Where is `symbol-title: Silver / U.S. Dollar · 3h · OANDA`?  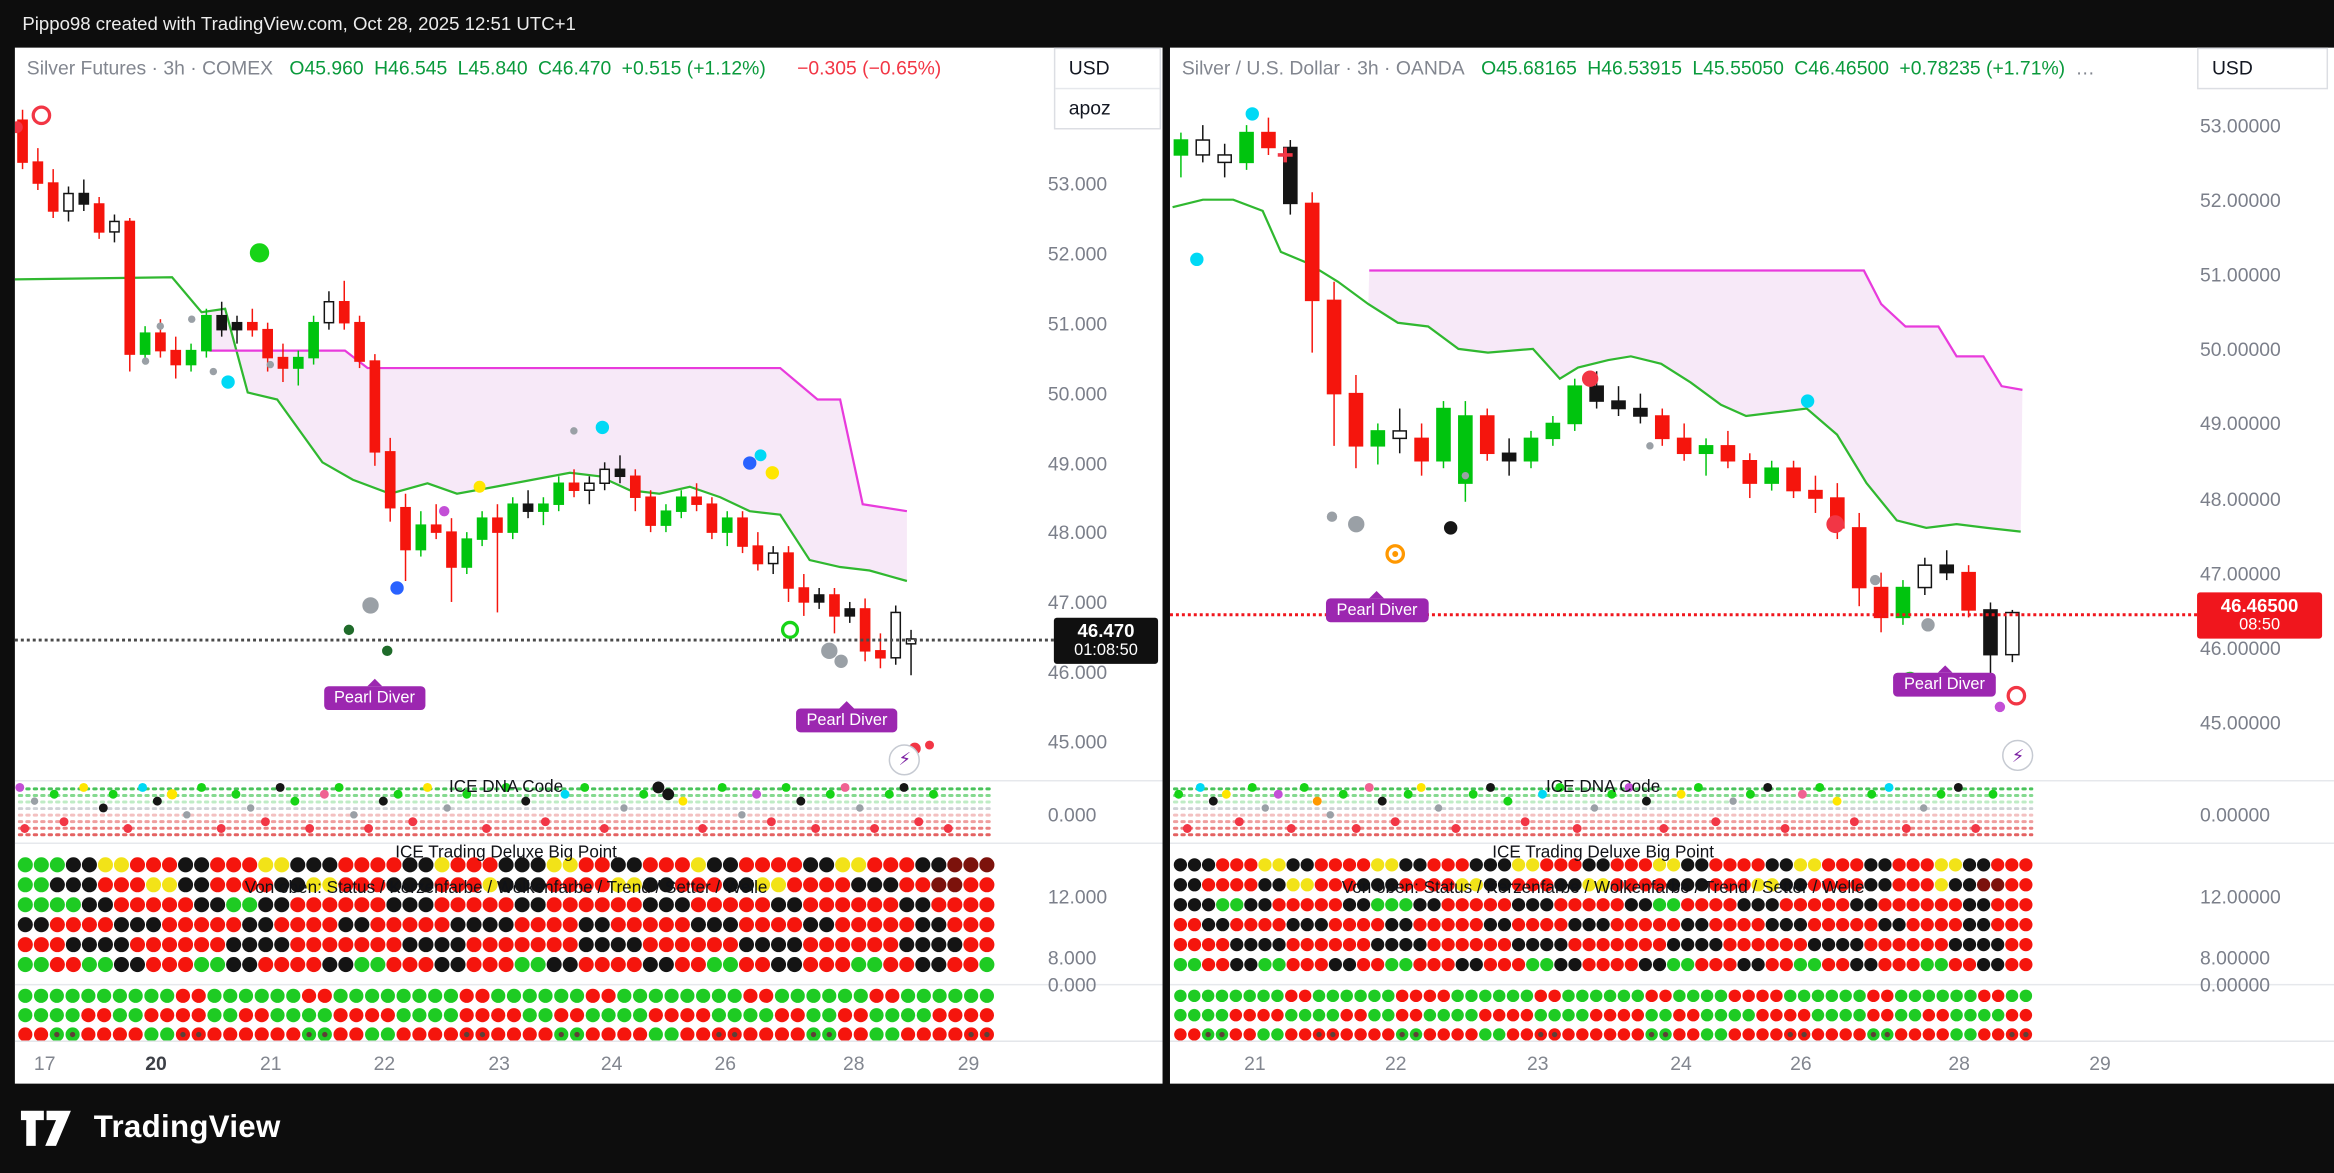
symbol-title: Silver / U.S. Dollar · 3h · OANDA is located at coordinates (1323, 67).